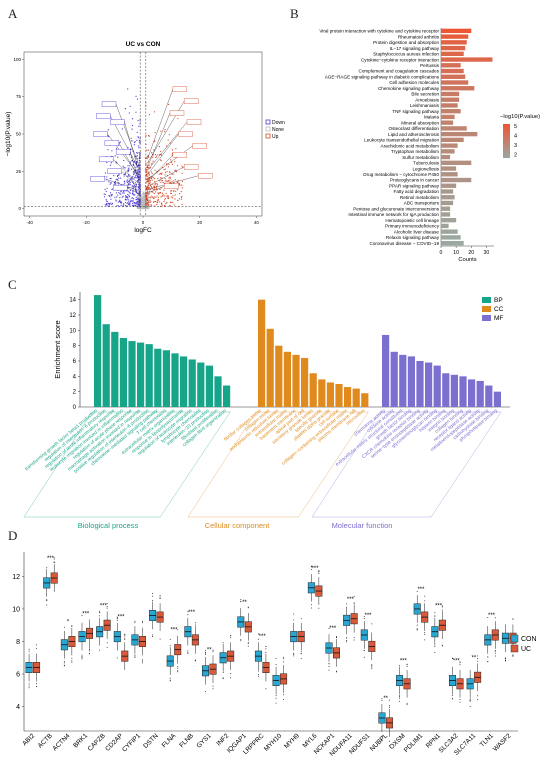 This screenshot has width=550, height=760. What do you see at coordinates (12, 284) in the screenshot?
I see `panel-label-c: C` at bounding box center [12, 284].